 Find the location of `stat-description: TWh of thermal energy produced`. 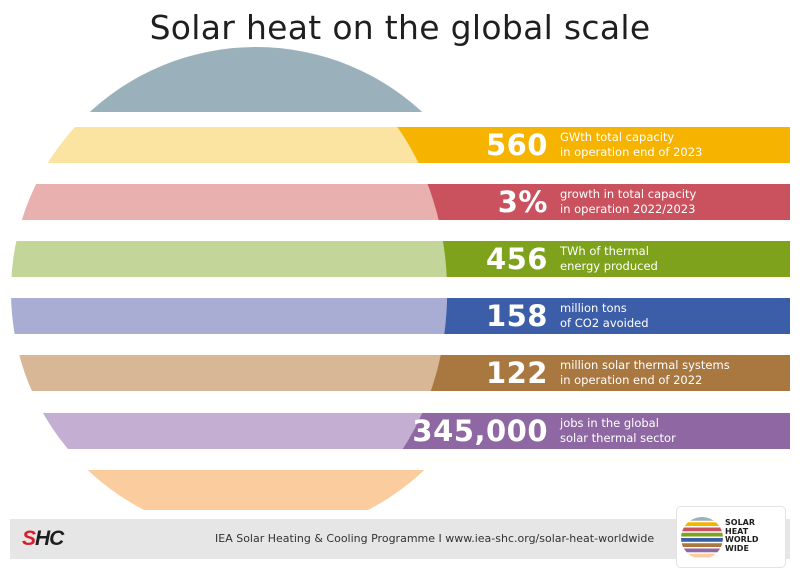

stat-description: TWh of thermal energy produced is located at coordinates (609, 258).